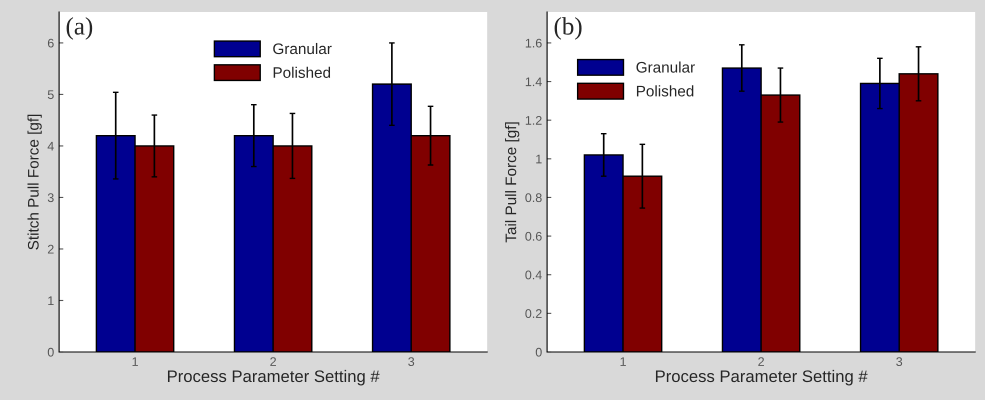 The height and width of the screenshot is (400, 985). I want to click on y-tick-label: 1.4, so click(534, 81).